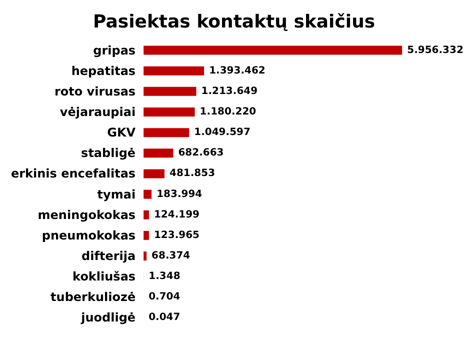  Describe the element at coordinates (114, 50) in the screenshot. I see `y-tick-label: gripas` at that location.